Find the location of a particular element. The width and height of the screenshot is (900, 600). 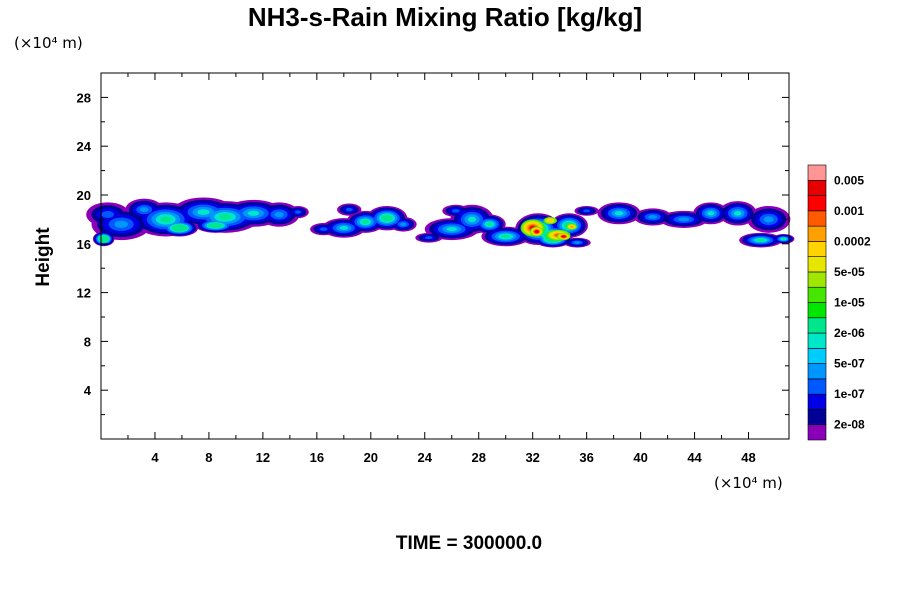

x-tick-label: 44 is located at coordinates (694, 457).